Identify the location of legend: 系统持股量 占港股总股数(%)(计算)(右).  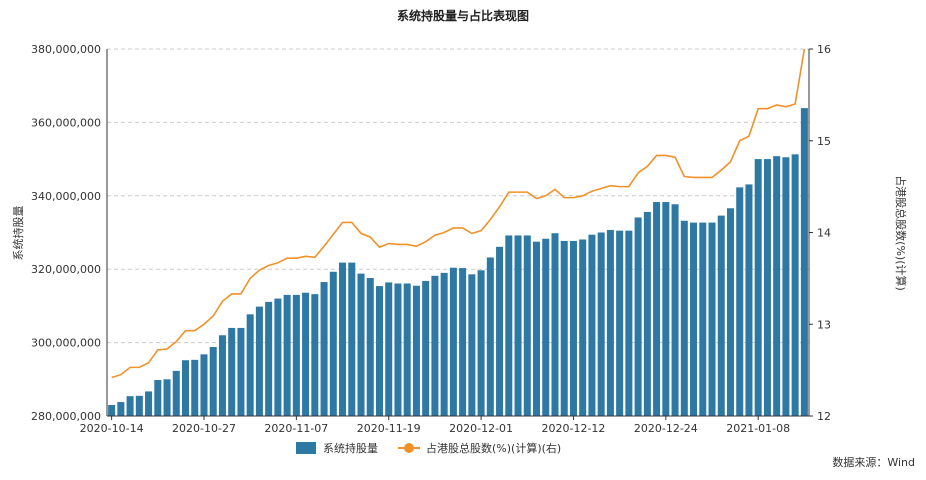
(428, 448).